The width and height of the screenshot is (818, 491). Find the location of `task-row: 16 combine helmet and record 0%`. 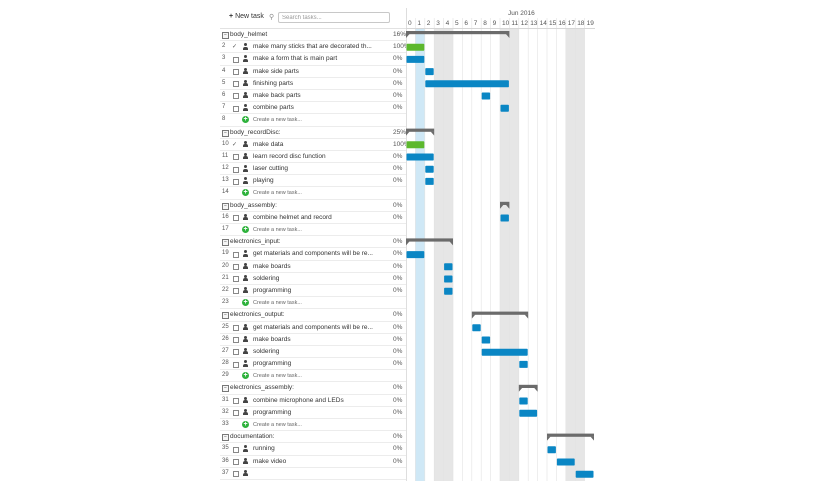

task-row: 16 combine helmet and record 0% is located at coordinates (313, 218).